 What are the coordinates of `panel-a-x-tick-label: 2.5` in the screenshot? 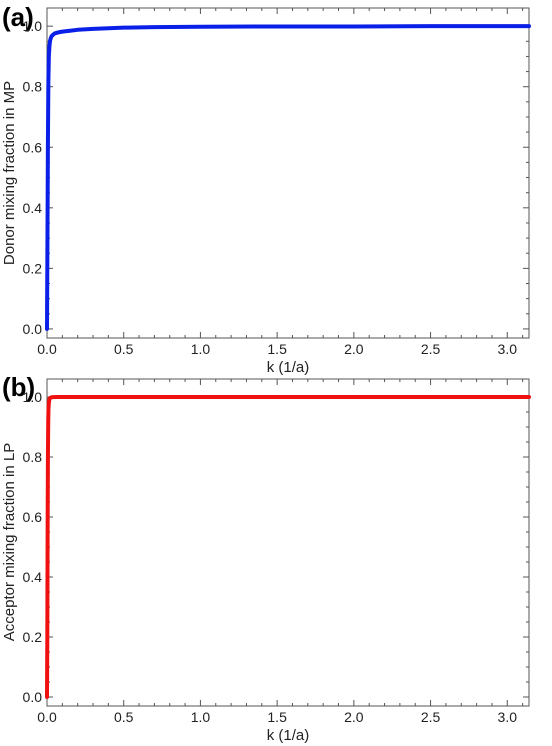 It's located at (431, 349).